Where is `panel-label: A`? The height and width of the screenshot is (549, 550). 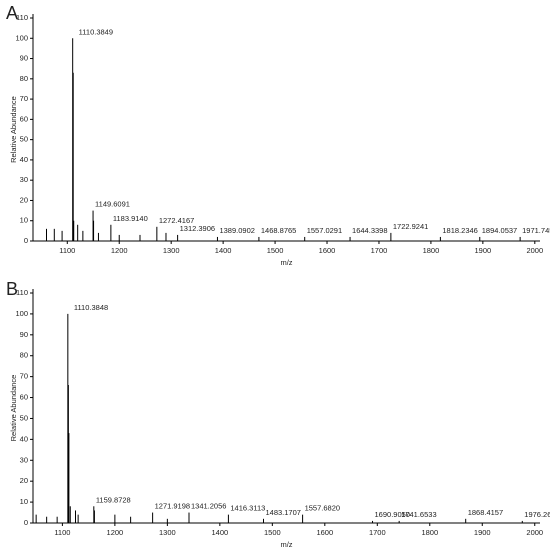 panel-label: A is located at coordinates (12, 13).